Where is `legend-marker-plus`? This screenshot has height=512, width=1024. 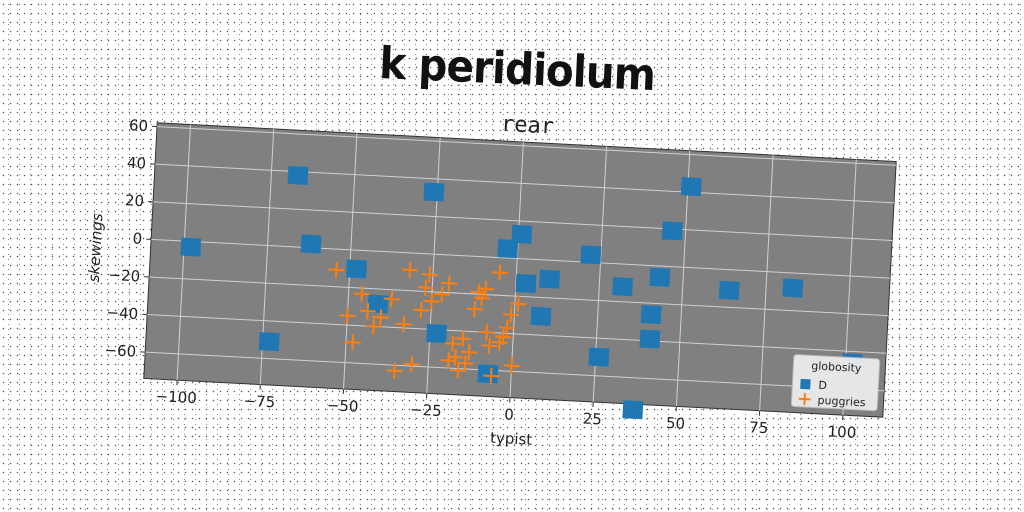
legend-marker-plus is located at coordinates (804, 399).